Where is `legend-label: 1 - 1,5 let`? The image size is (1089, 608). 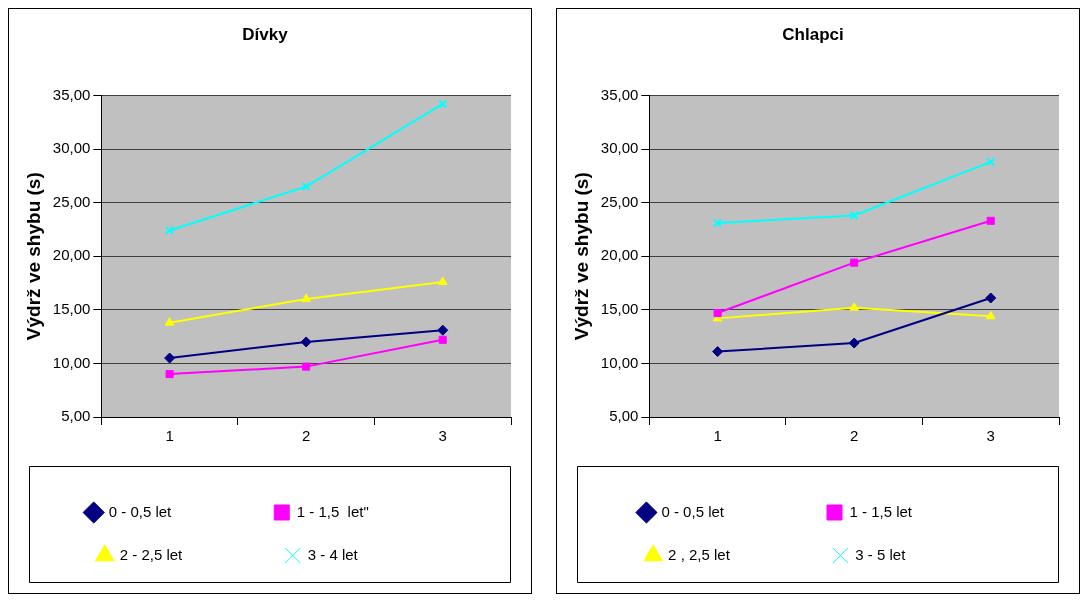
legend-label: 1 - 1,5 let is located at coordinates (918, 511).